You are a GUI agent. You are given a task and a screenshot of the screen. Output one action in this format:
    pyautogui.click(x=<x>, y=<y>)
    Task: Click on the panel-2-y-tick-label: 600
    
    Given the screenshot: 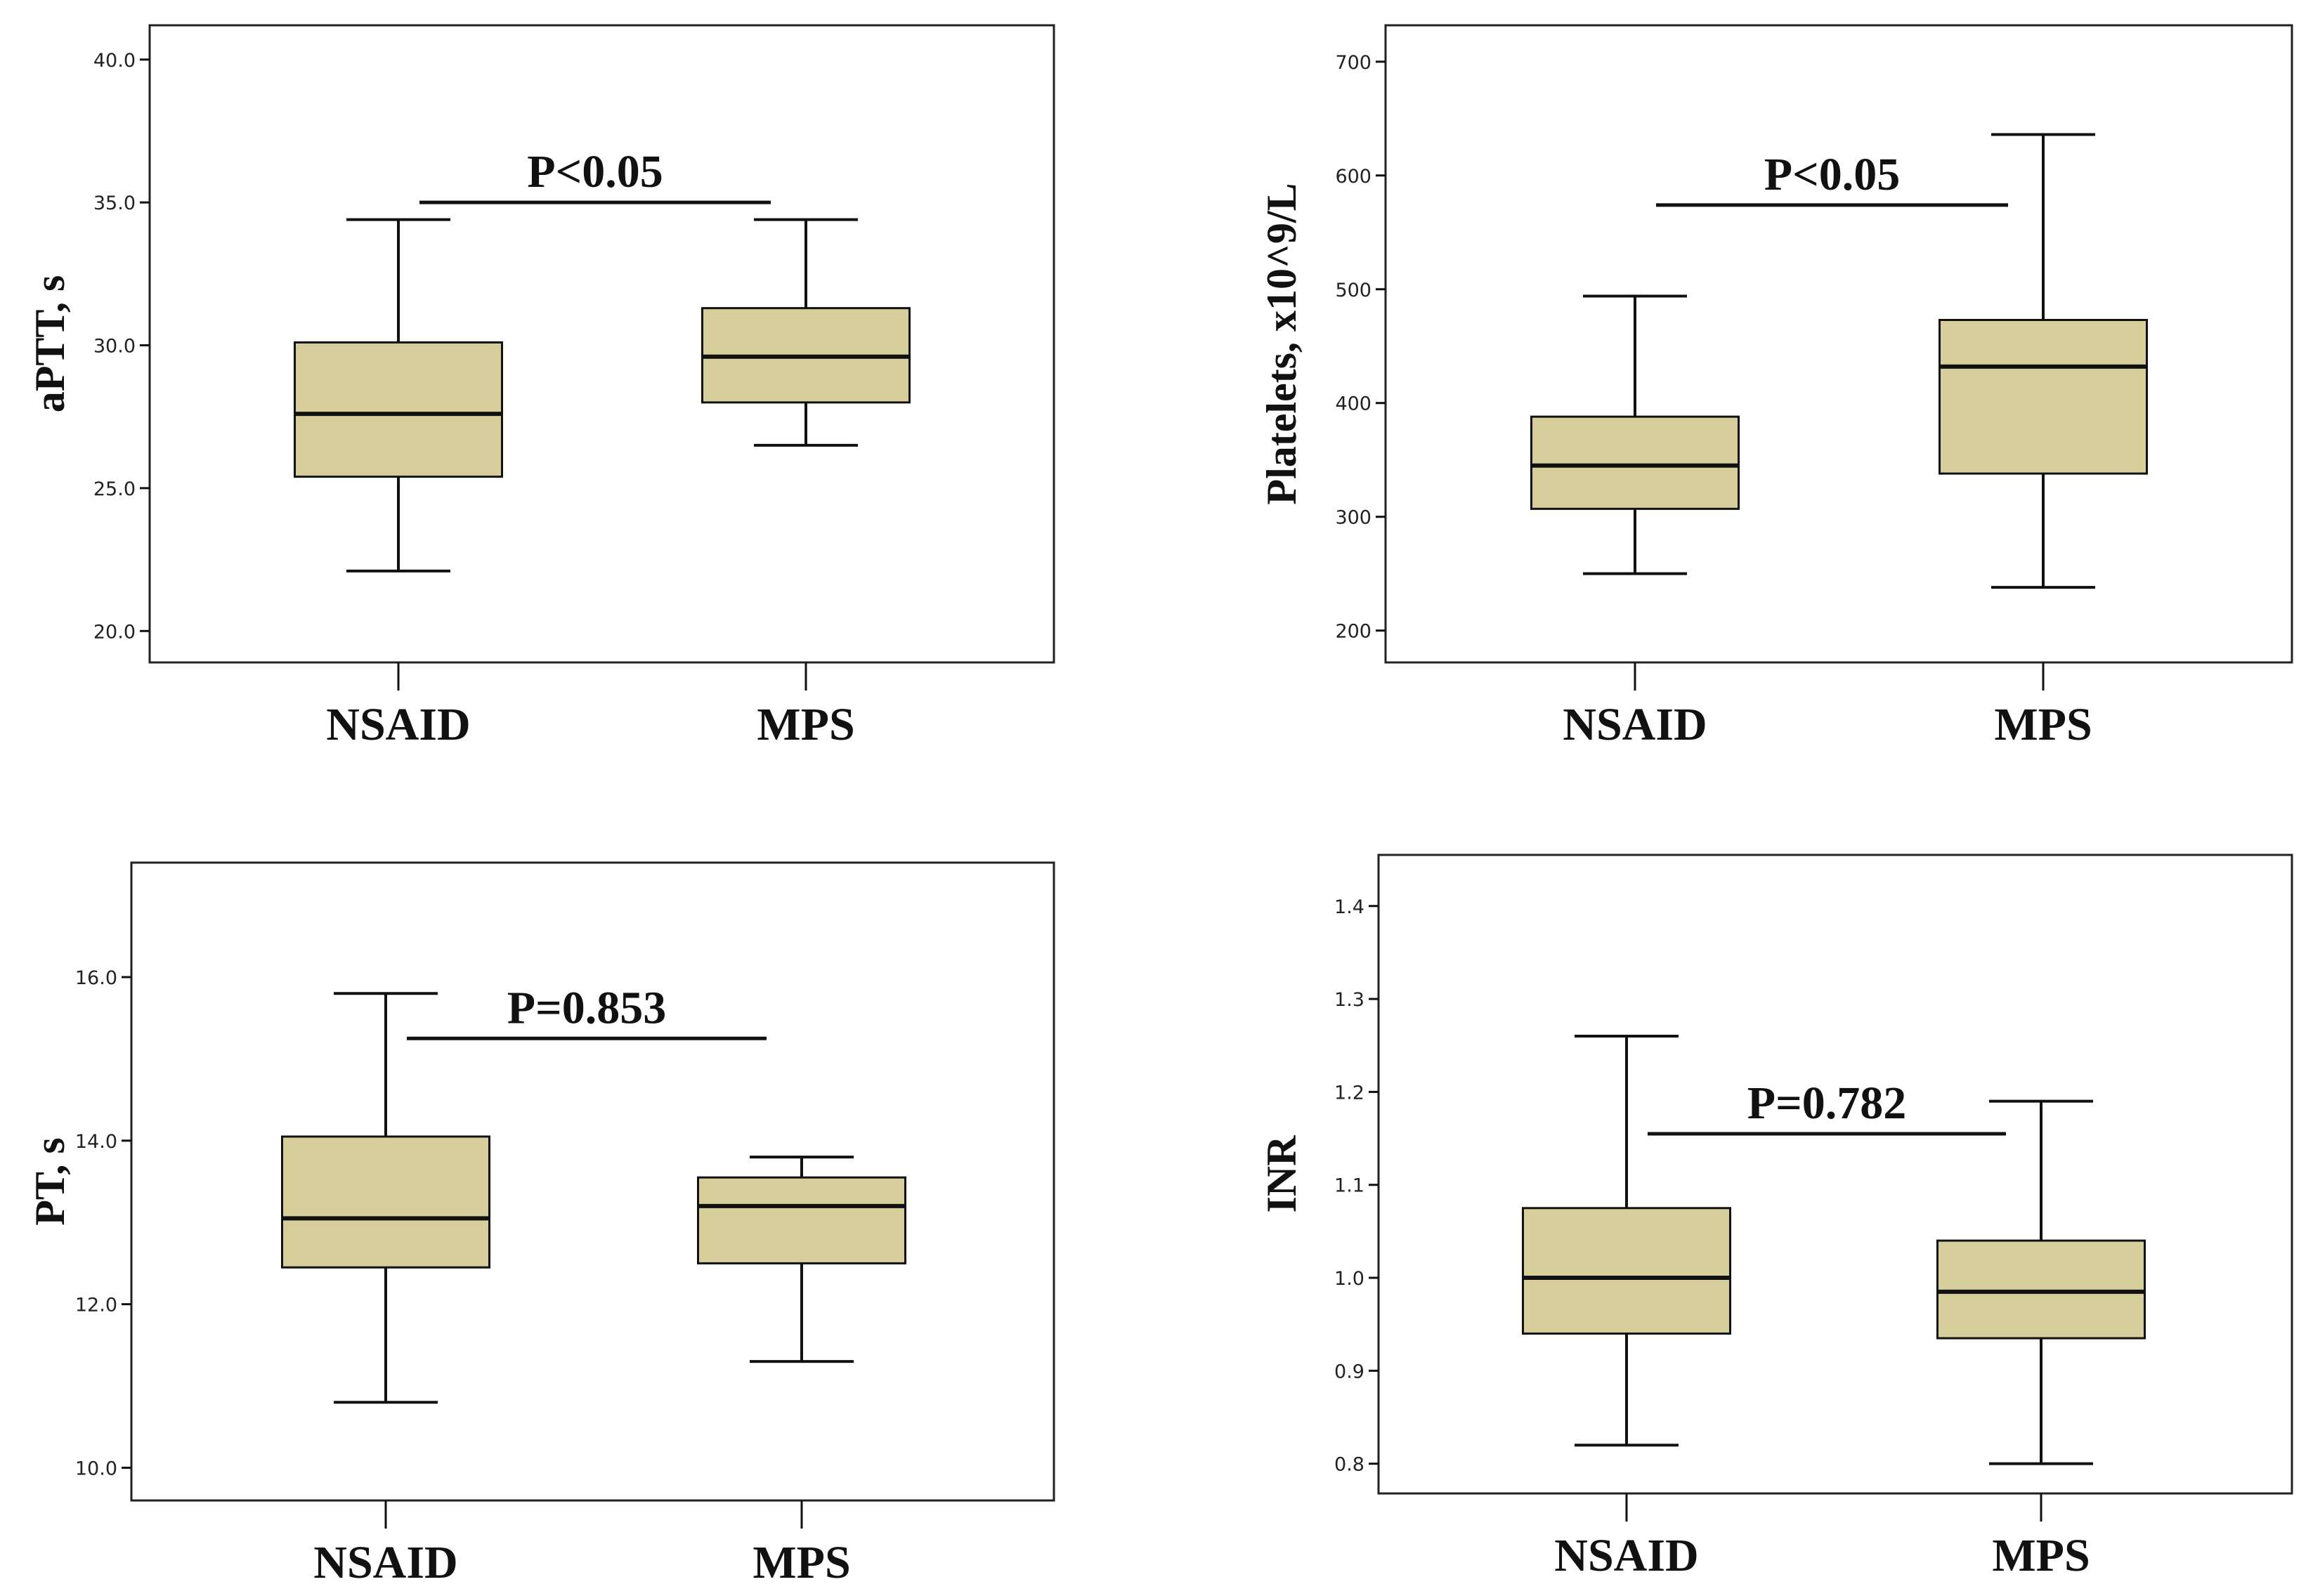 What is the action you would take?
    pyautogui.click(x=1353, y=177)
    